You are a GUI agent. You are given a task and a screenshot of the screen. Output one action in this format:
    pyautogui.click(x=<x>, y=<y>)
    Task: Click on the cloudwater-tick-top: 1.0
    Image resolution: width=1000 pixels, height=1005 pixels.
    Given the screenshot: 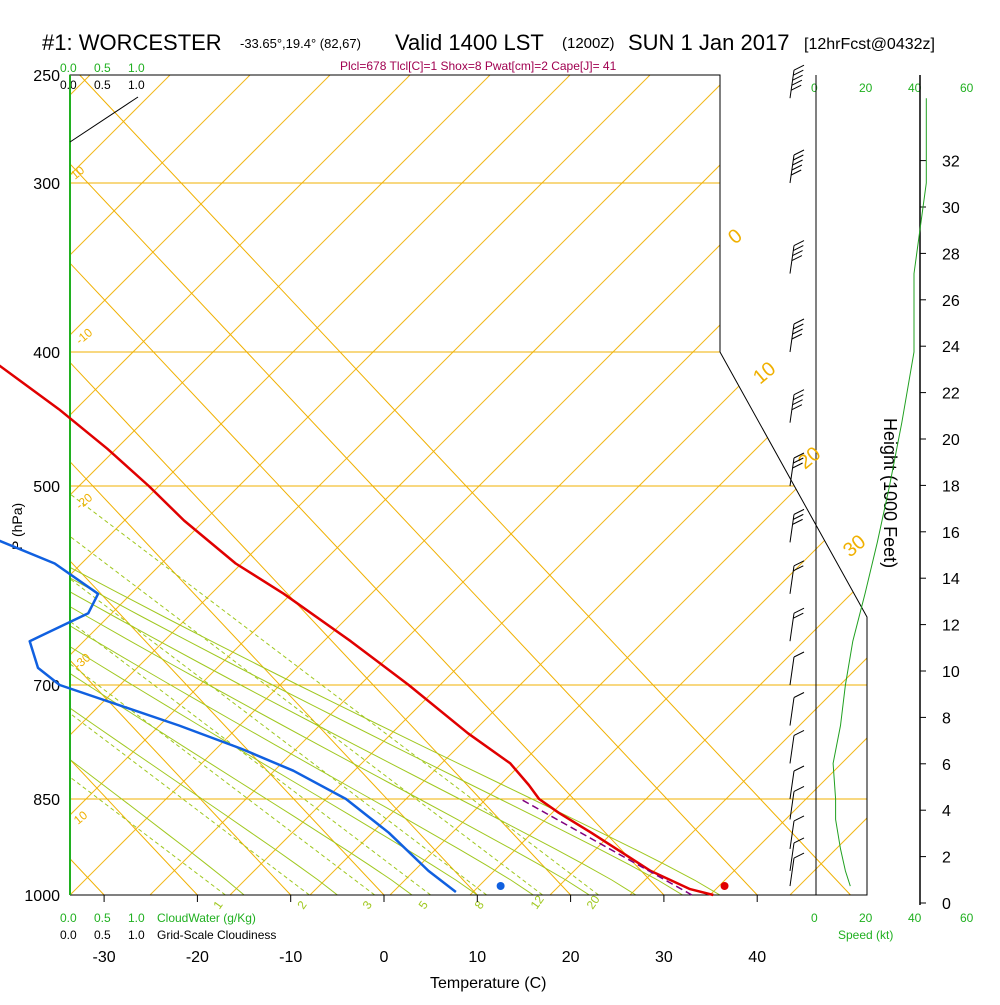 What is the action you would take?
    pyautogui.click(x=136, y=68)
    